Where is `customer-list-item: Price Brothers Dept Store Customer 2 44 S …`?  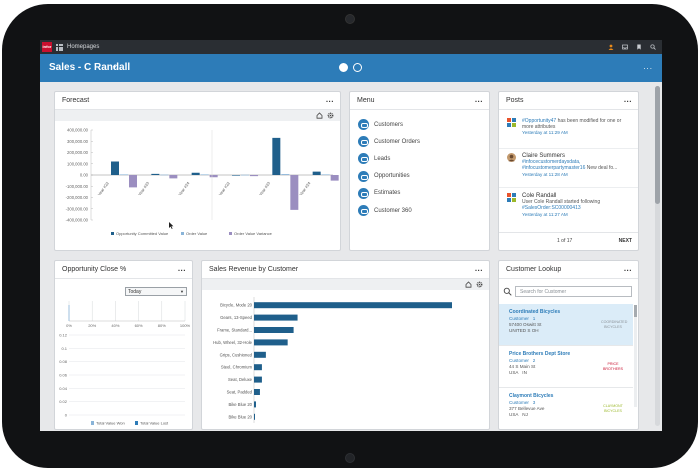 customer-list-item: Price Brothers Dept Store Customer 2 44 S … is located at coordinates (566, 367).